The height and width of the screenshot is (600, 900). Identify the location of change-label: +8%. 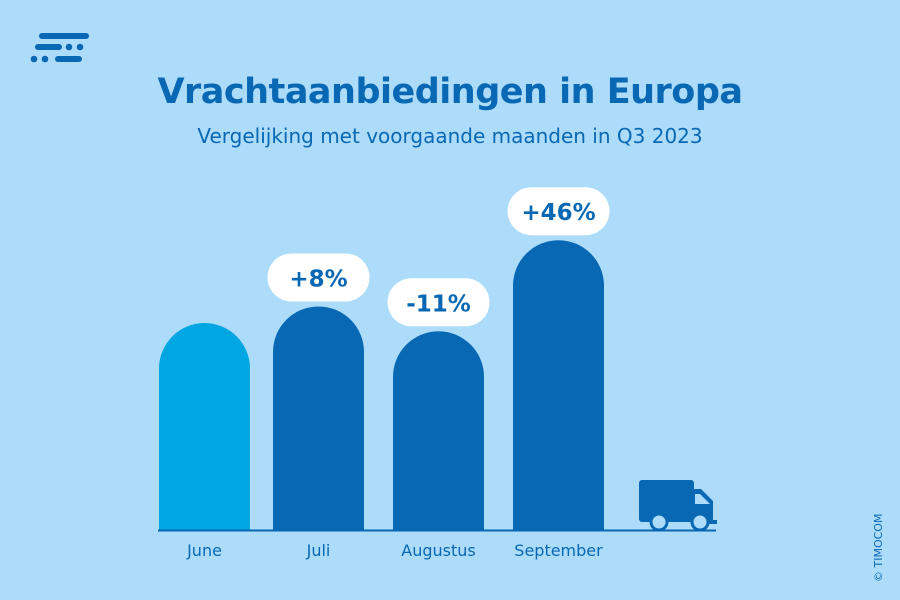
(318, 279).